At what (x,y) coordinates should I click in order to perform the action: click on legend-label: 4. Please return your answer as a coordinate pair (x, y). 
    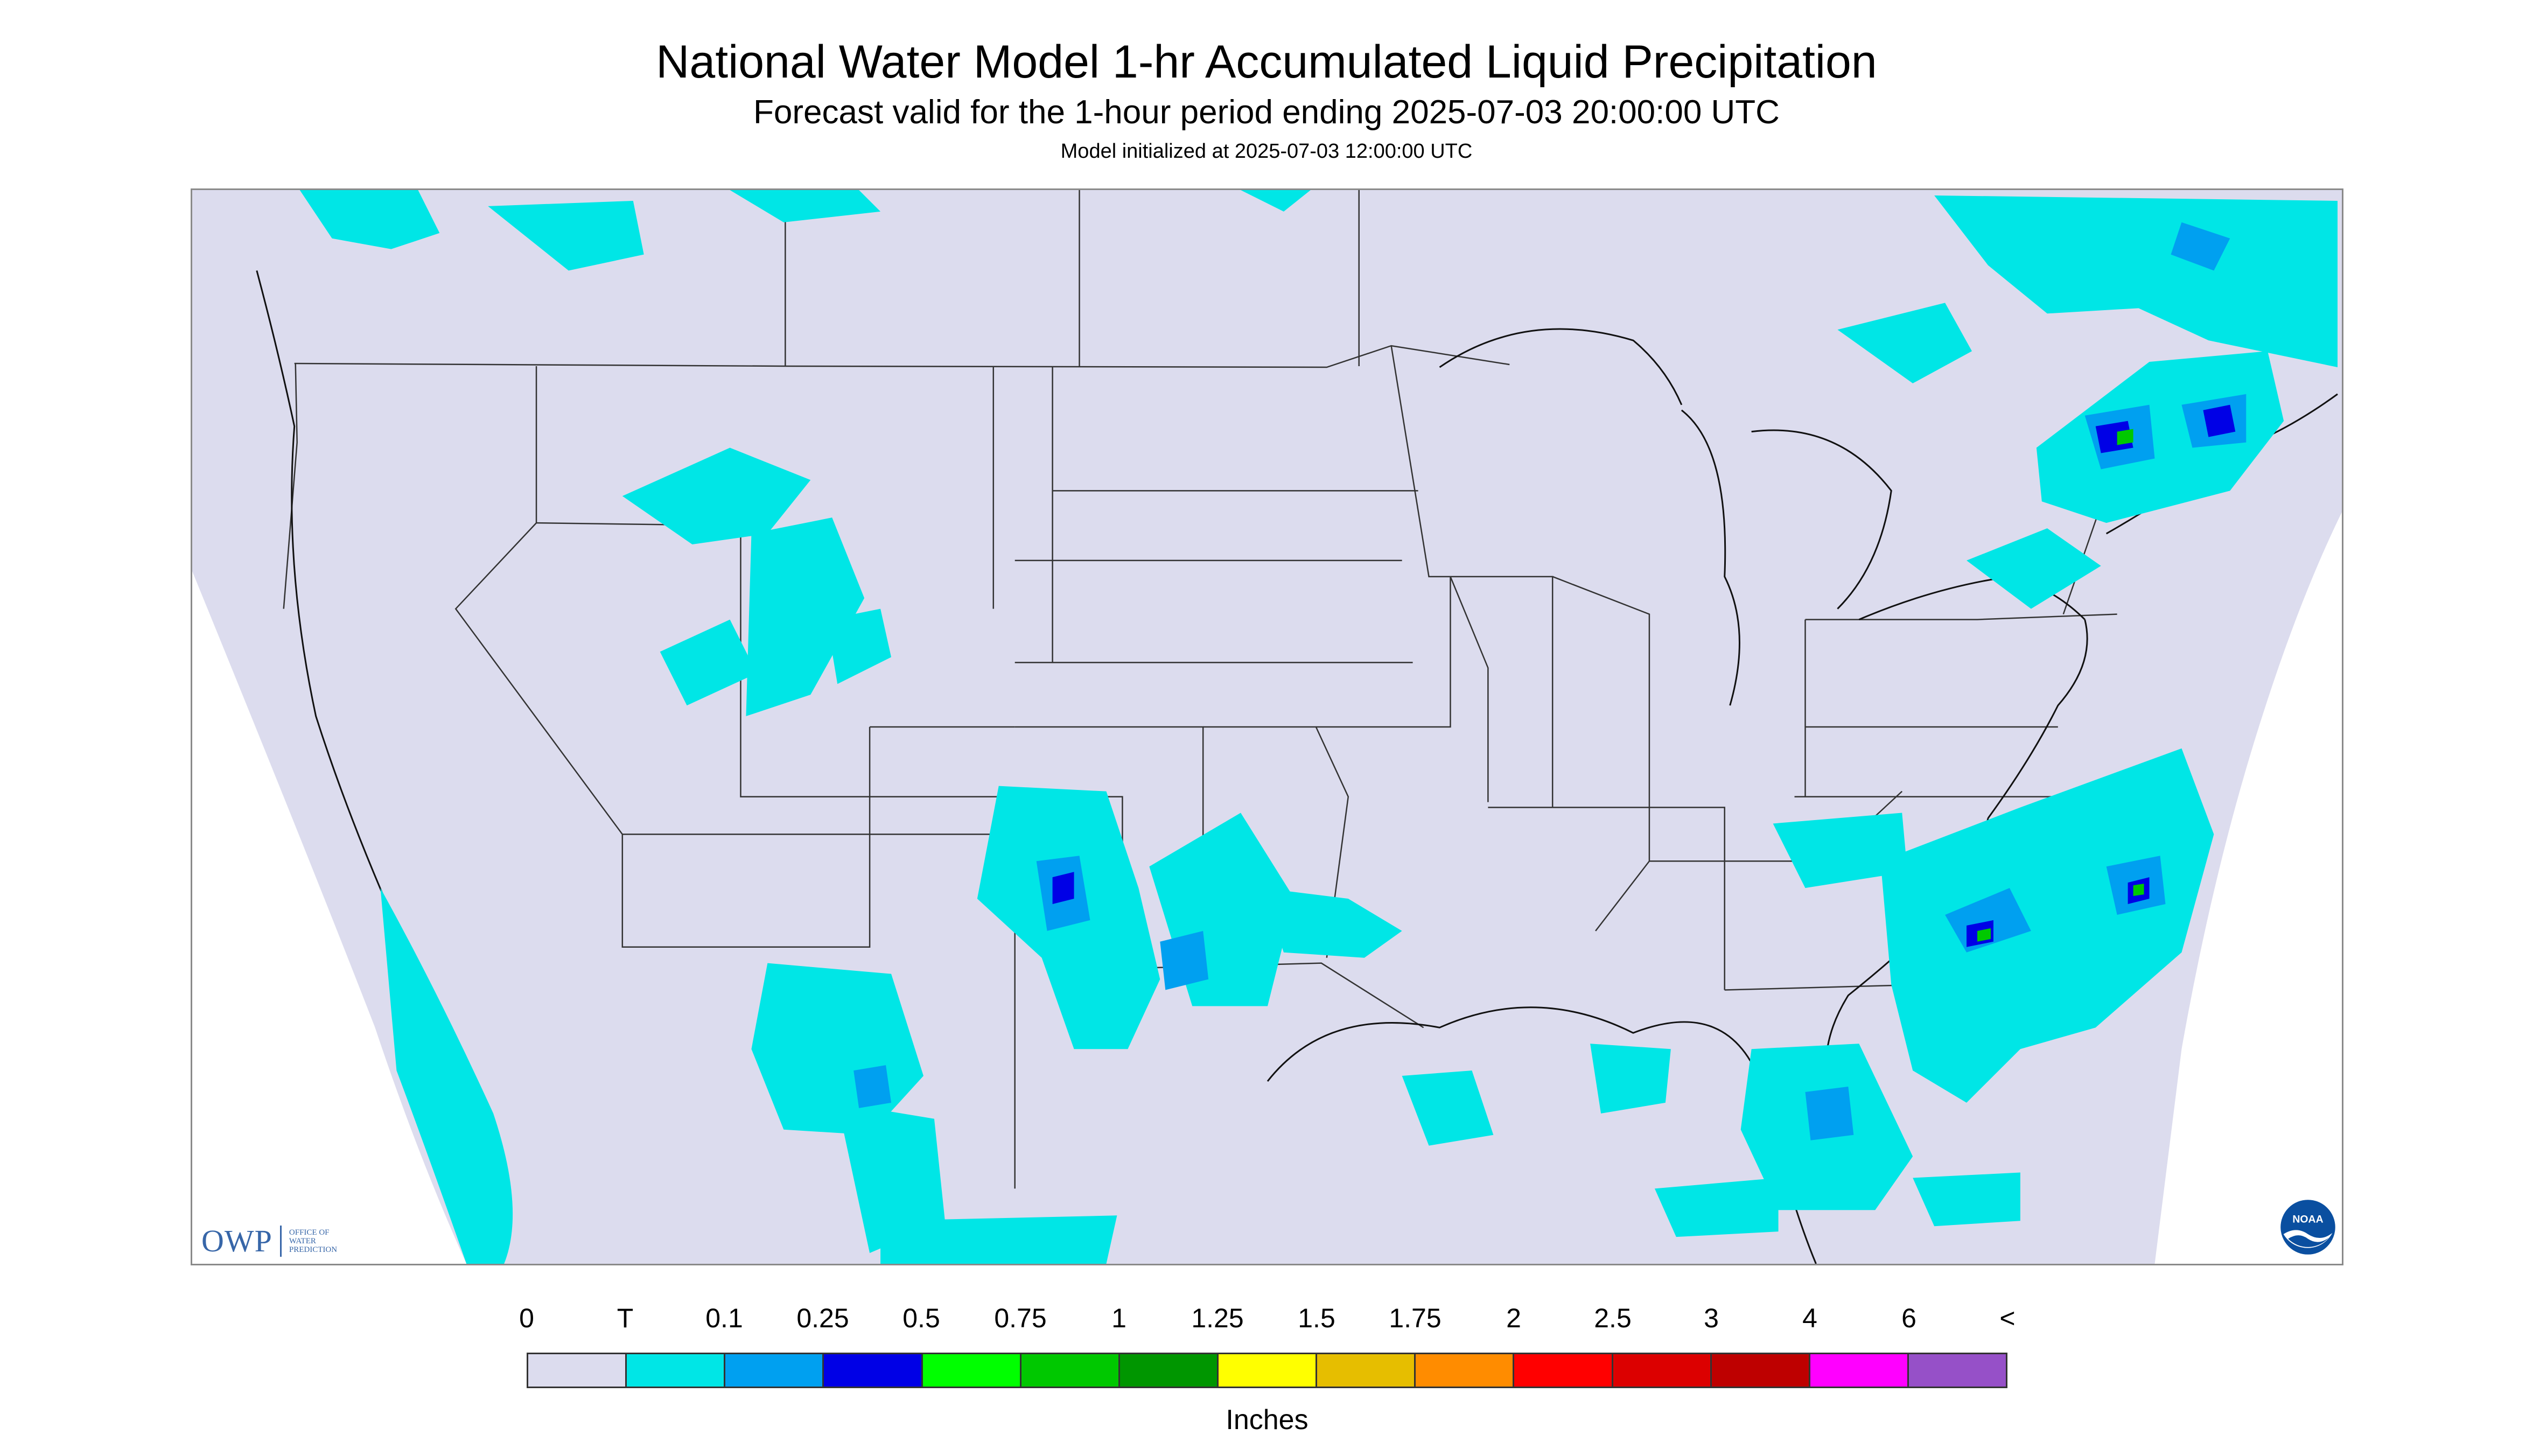
    Looking at the image, I should click on (1810, 1318).